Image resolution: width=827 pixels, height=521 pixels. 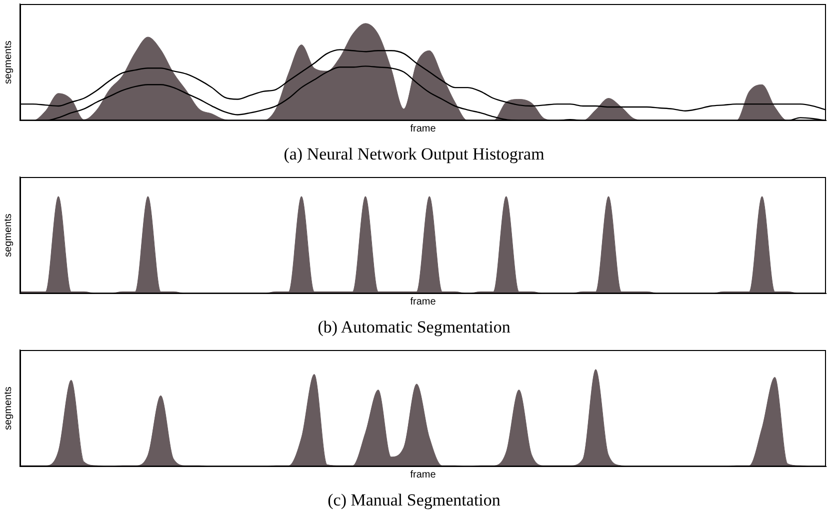 I want to click on text: (c) Manual Segmentation, so click(x=414, y=500).